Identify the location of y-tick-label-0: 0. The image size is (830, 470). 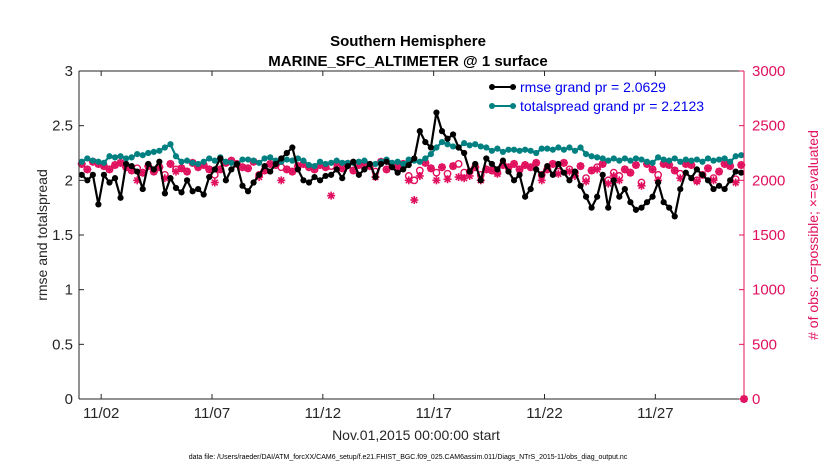
(69, 399).